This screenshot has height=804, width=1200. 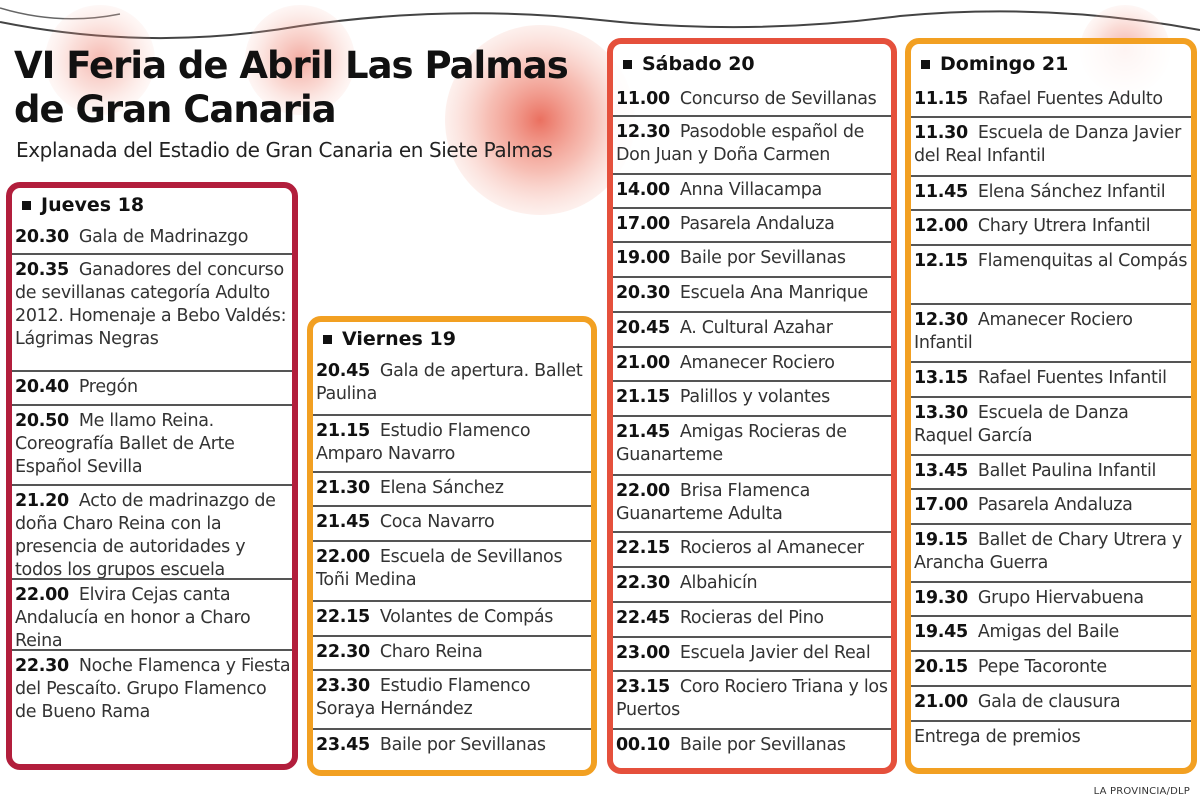 I want to click on day-label: Viernes 19, so click(x=399, y=339).